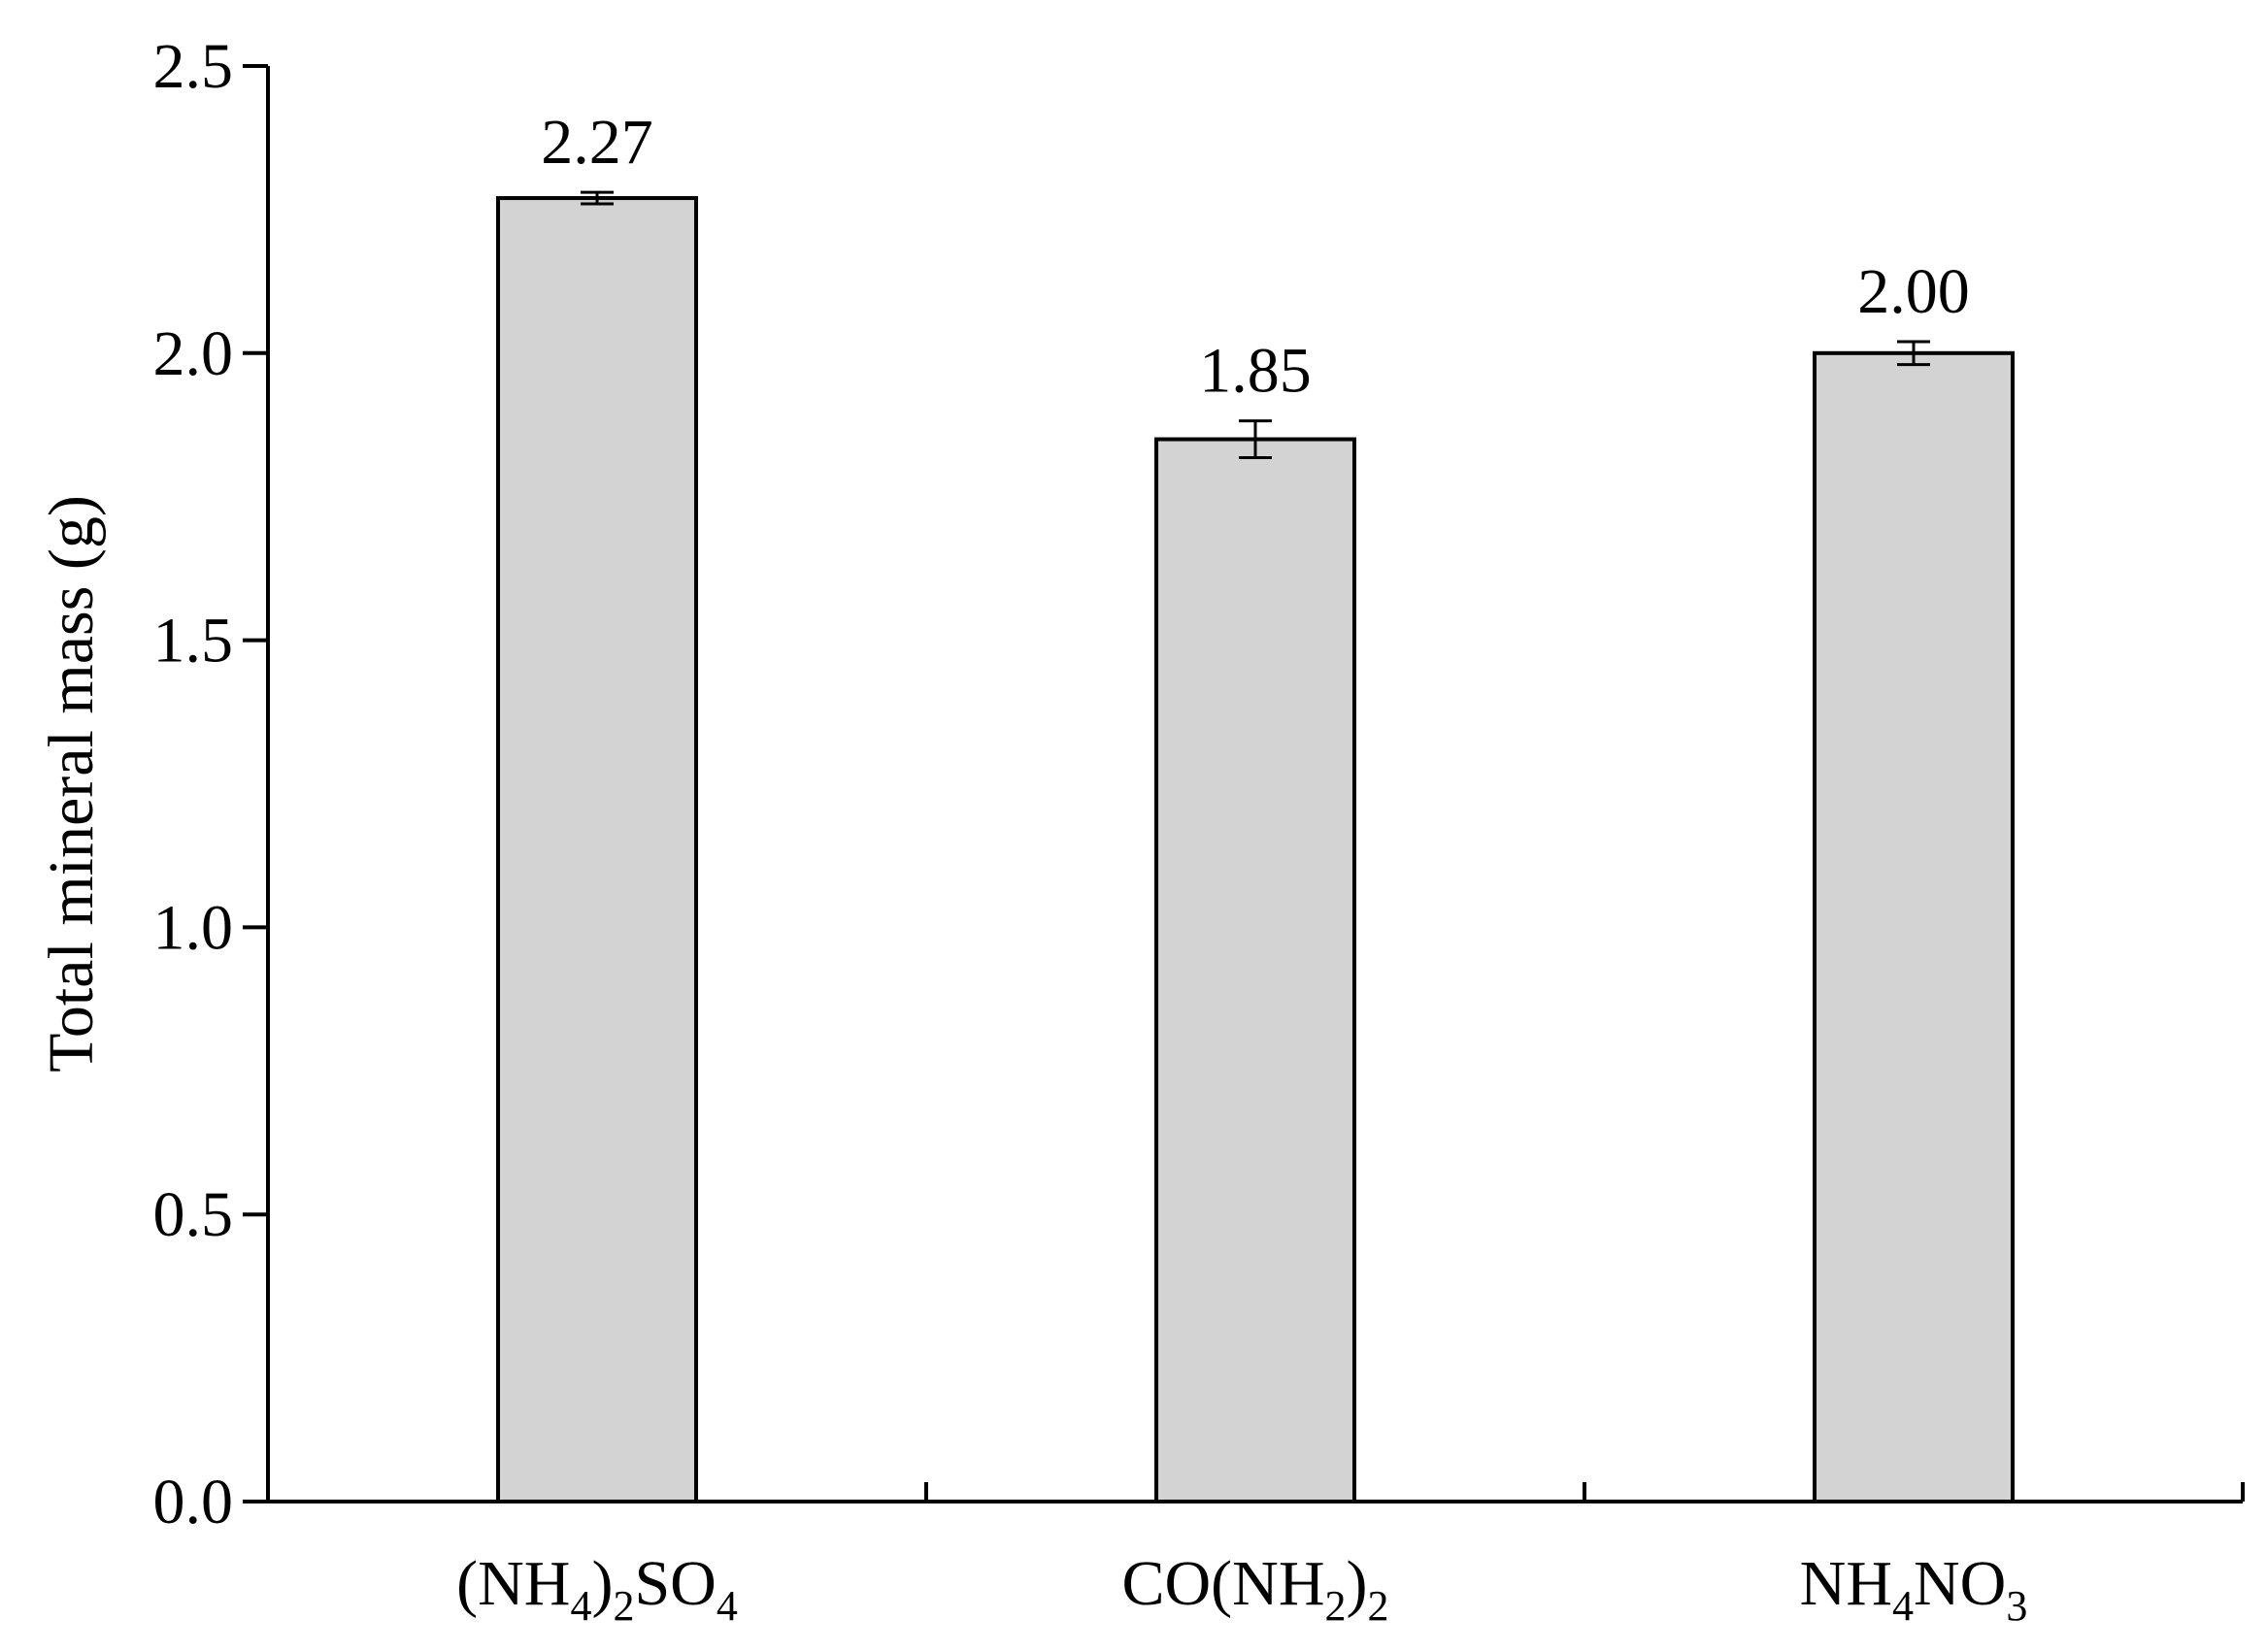  Describe the element at coordinates (597, 142) in the screenshot. I see `data-label: 2.27` at that location.